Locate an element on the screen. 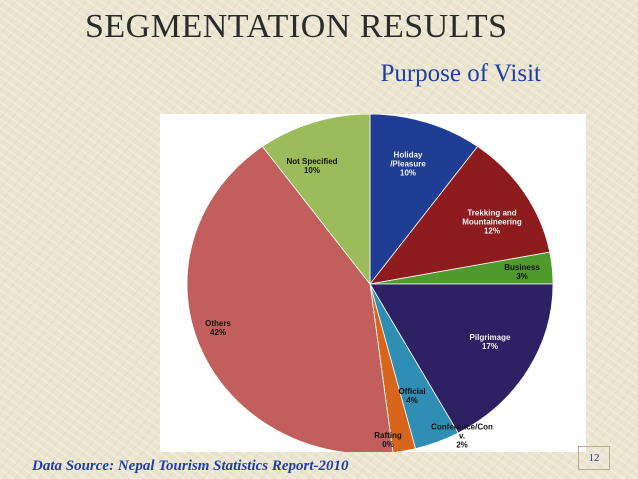 Image resolution: width=638 pixels, height=479 pixels. category-label: Not Specified is located at coordinates (312, 161).